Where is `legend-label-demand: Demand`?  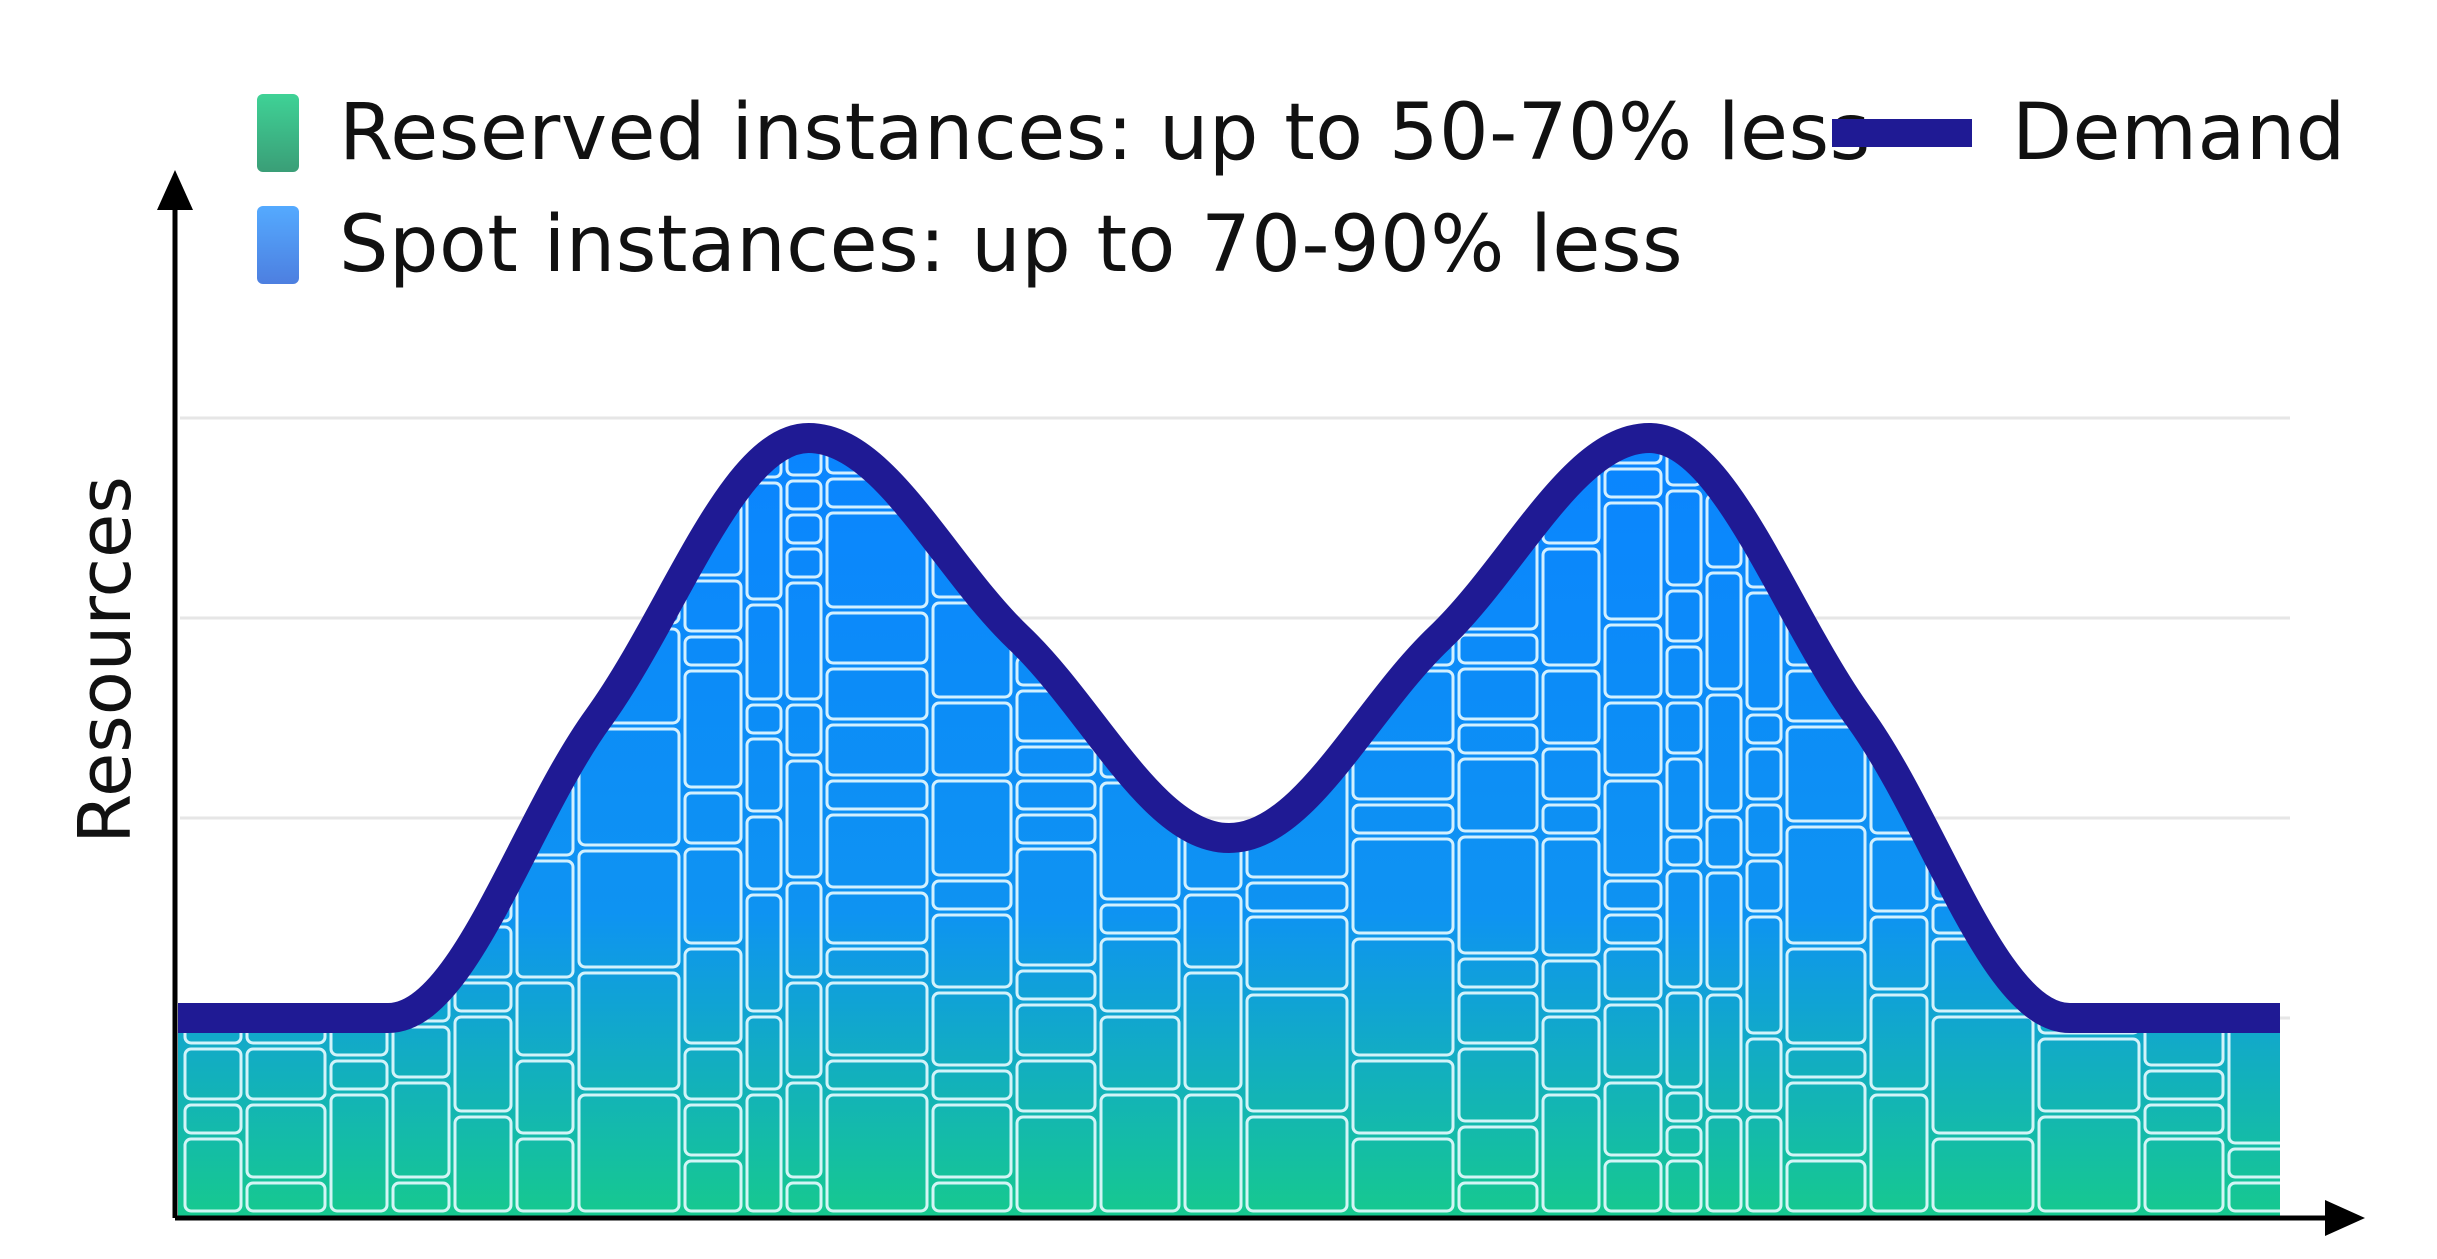
legend-label-demand: Demand is located at coordinates (2179, 133).